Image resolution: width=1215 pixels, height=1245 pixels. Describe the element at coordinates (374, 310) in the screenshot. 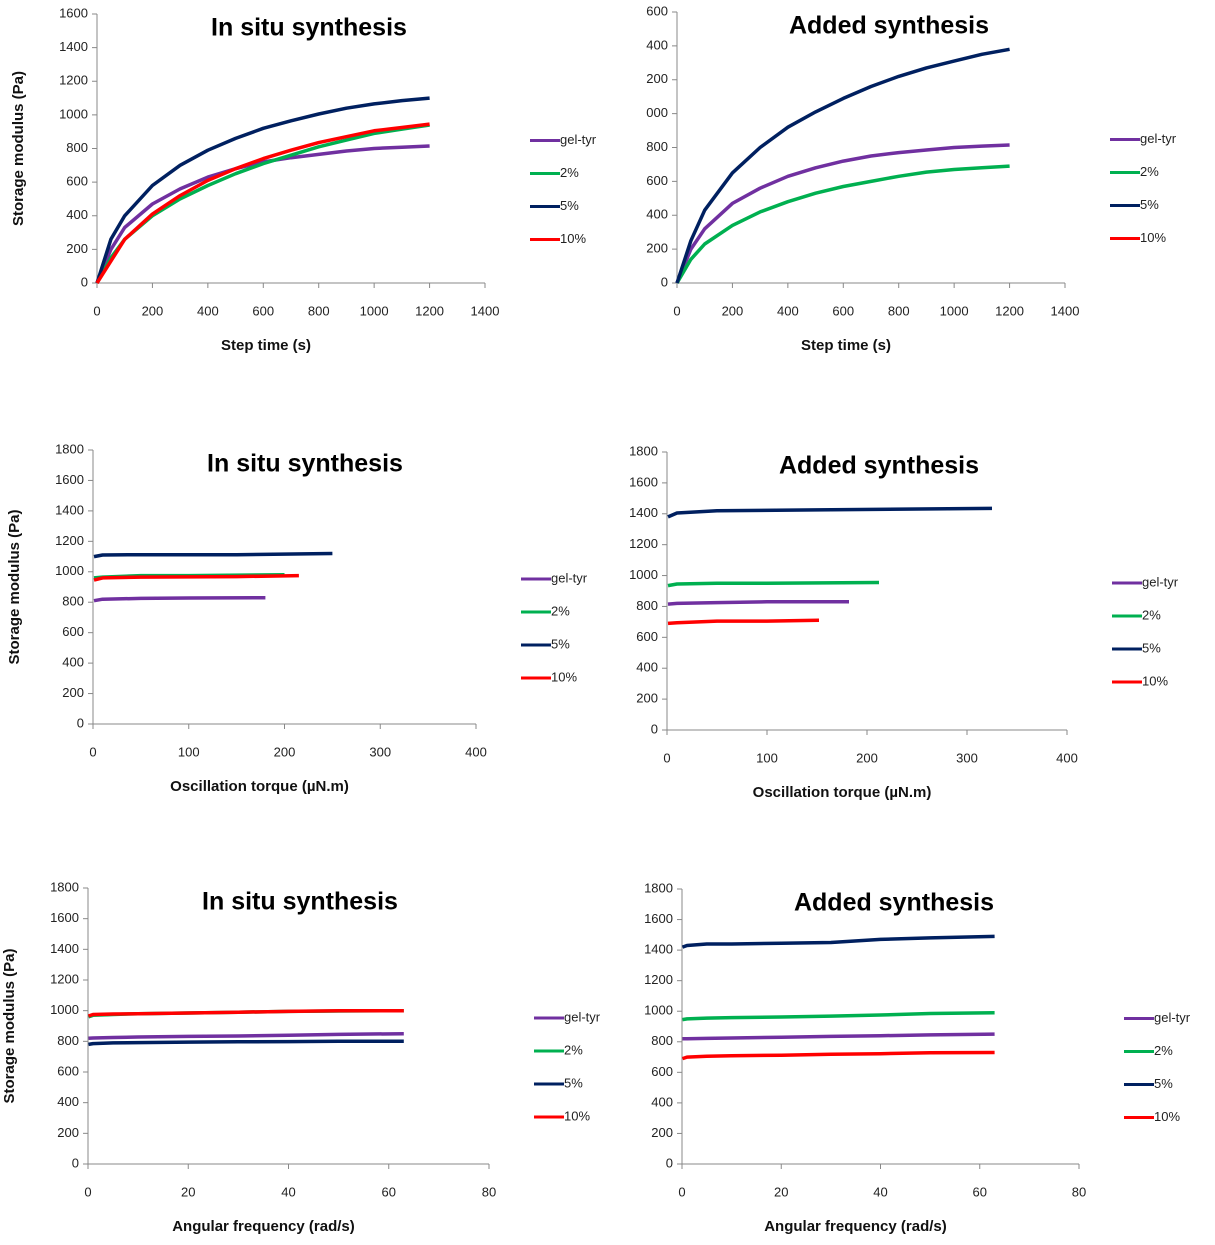

I see `x-tick-label: 1000` at that location.